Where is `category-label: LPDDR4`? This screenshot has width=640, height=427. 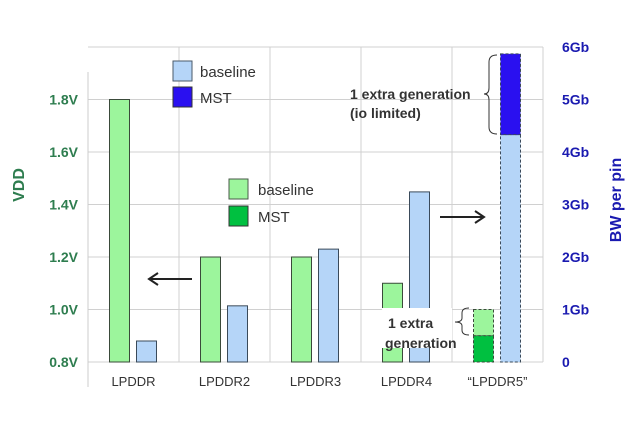
category-label: LPDDR4 is located at coordinates (406, 381).